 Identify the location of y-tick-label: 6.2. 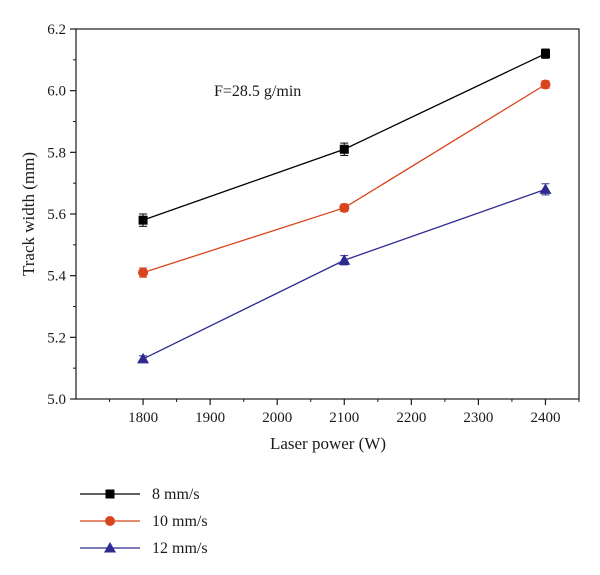
(56, 30).